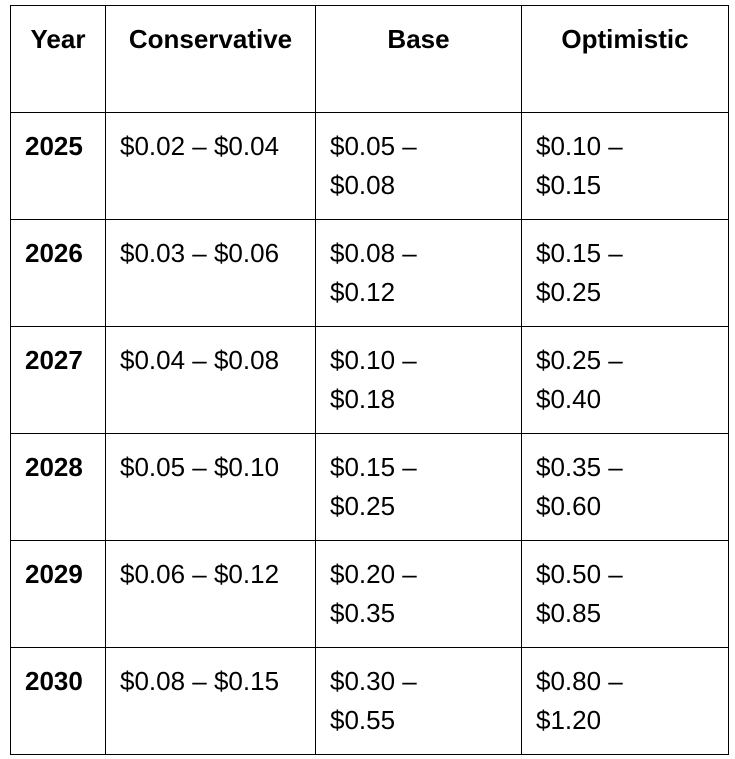 This screenshot has width=735, height=759. I want to click on value-text: $0.20 – $0.35, so click(373, 593).